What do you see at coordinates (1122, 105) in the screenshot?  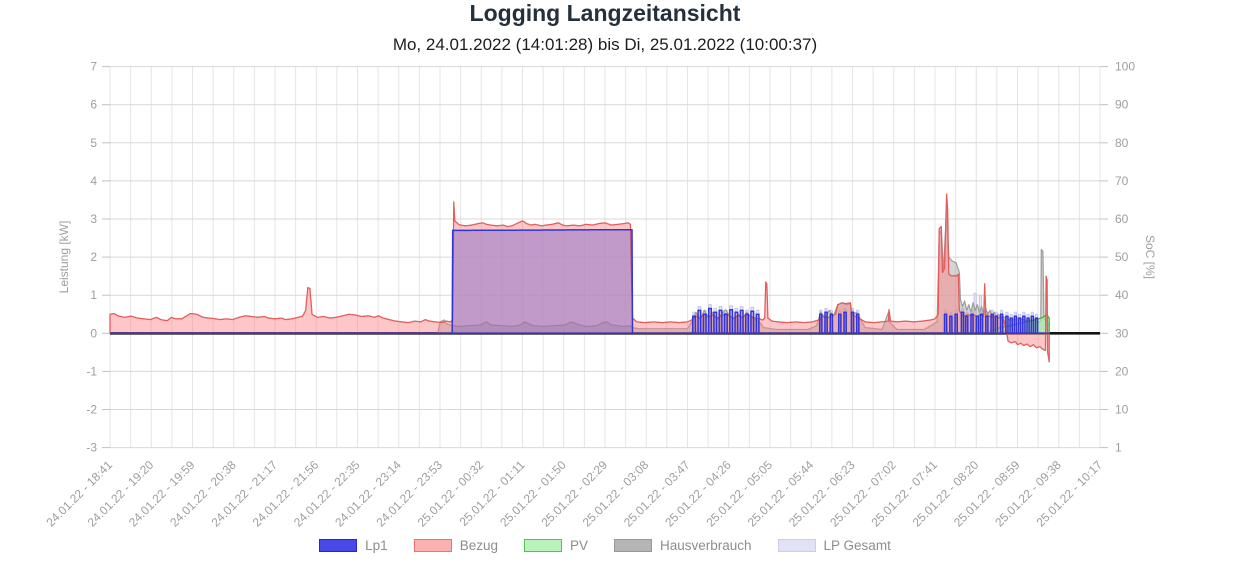 I see `y-right-tick-label: 90` at bounding box center [1122, 105].